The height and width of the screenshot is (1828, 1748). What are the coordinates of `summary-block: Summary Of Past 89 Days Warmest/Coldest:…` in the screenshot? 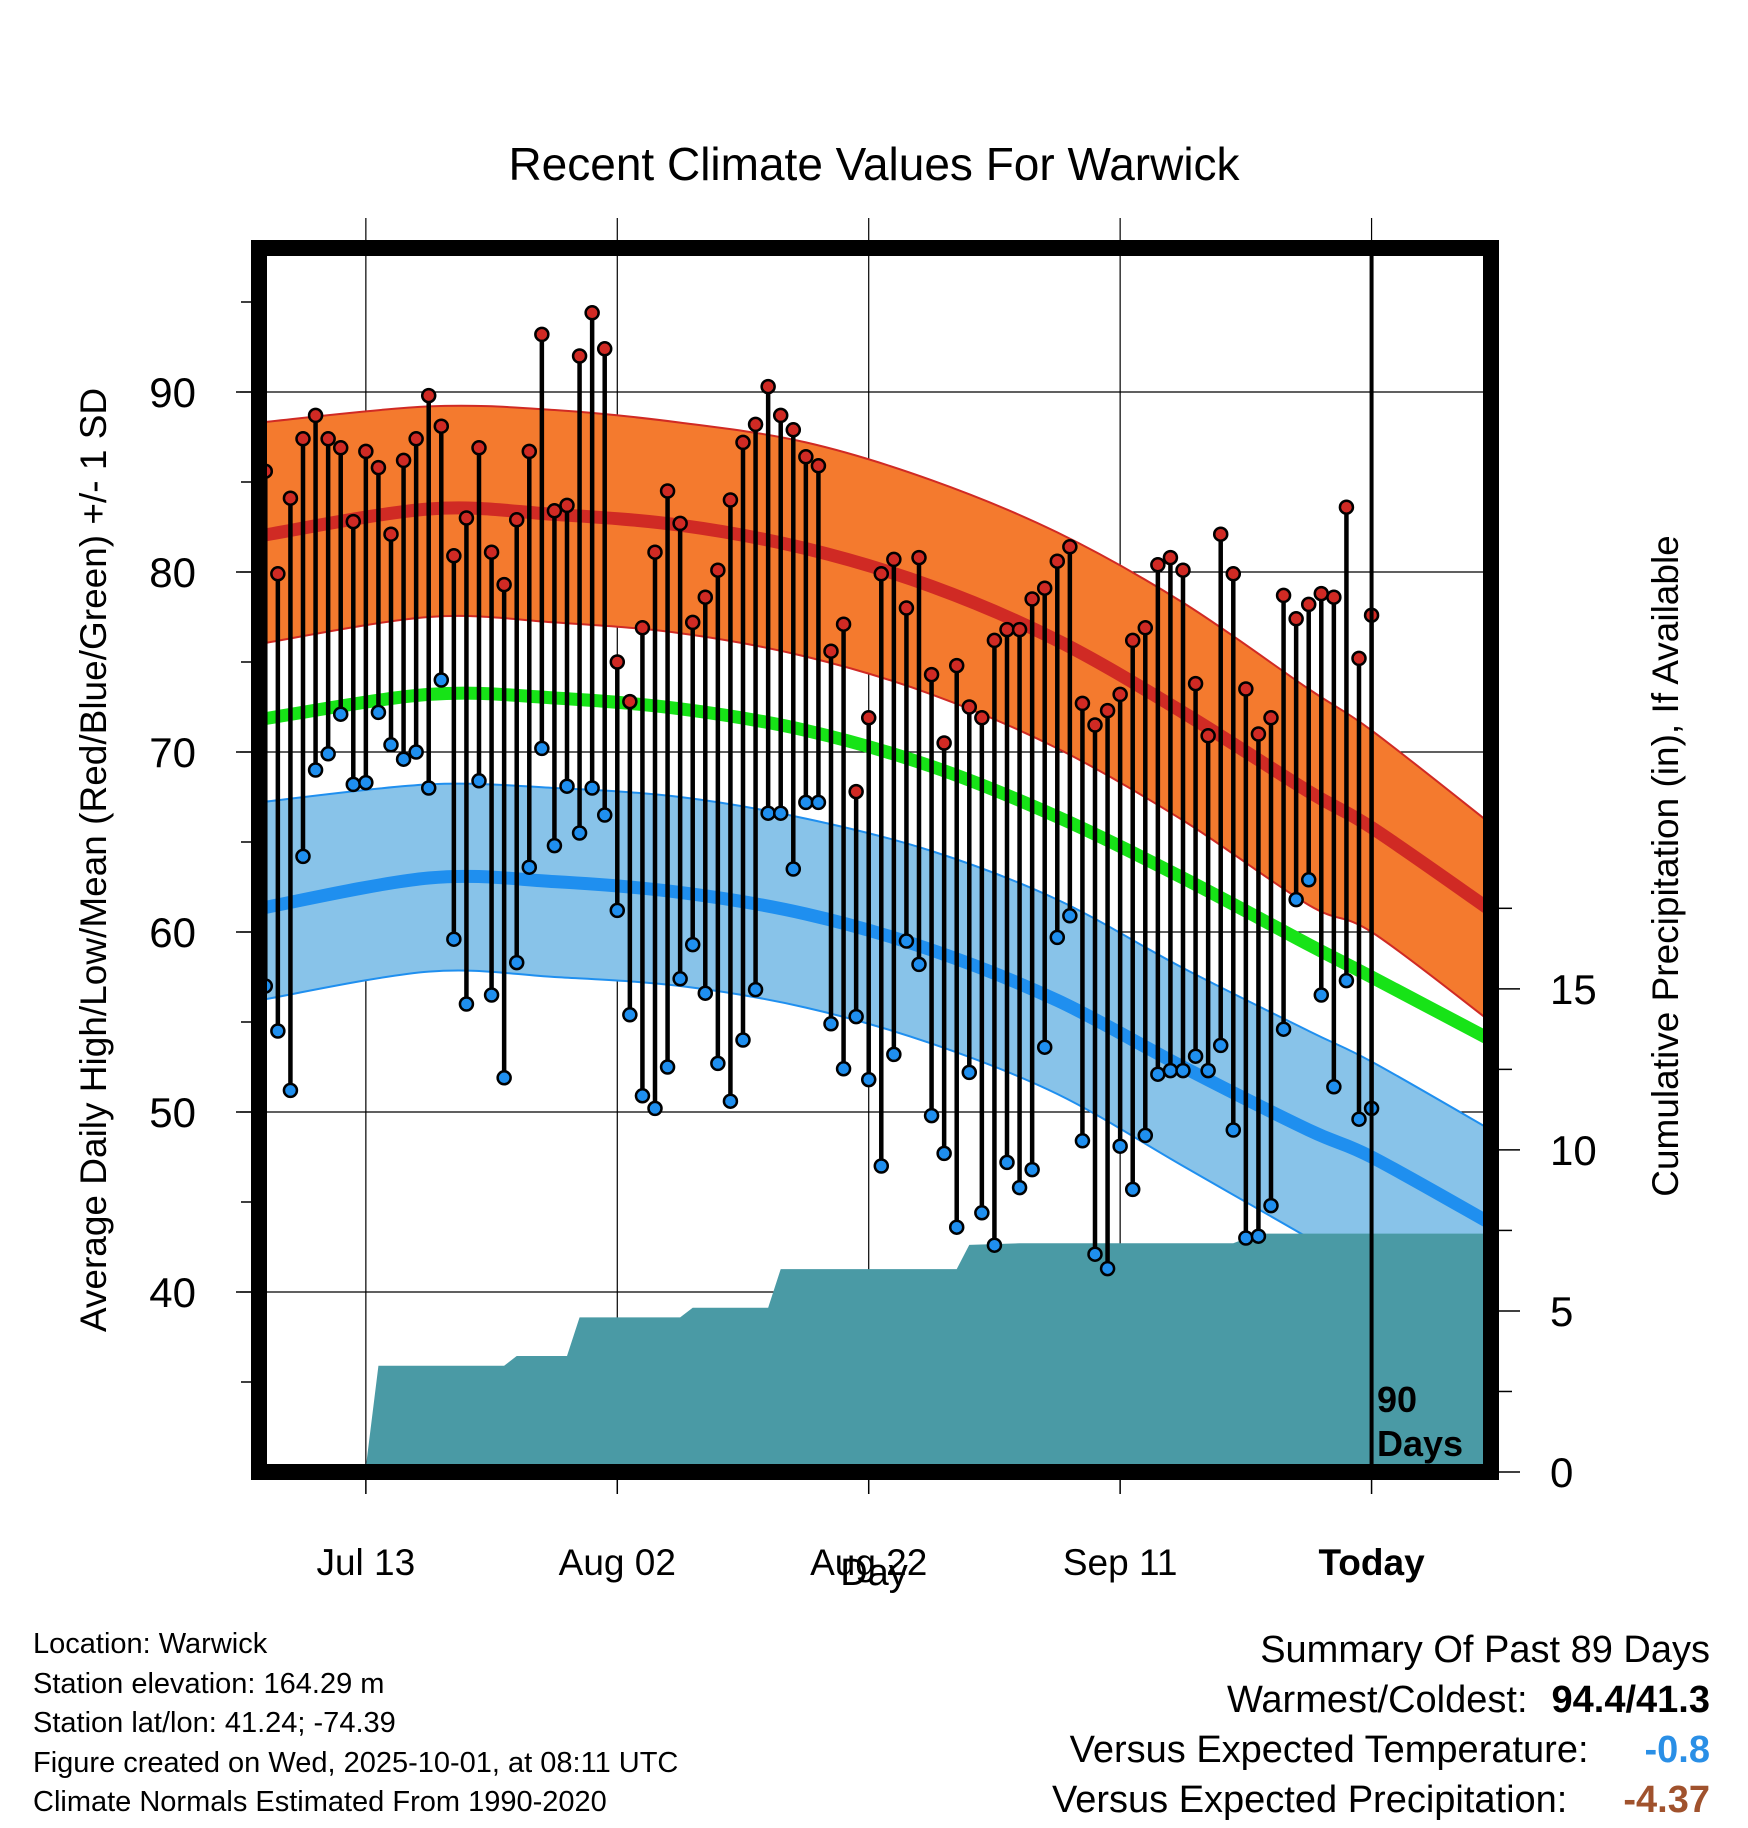 It's located at (1381, 1725).